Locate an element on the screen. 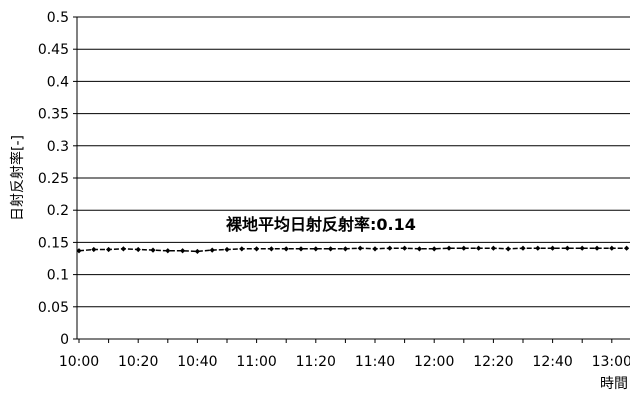 The image size is (630, 393). y-tick-label: 0.2 is located at coordinates (58, 211).